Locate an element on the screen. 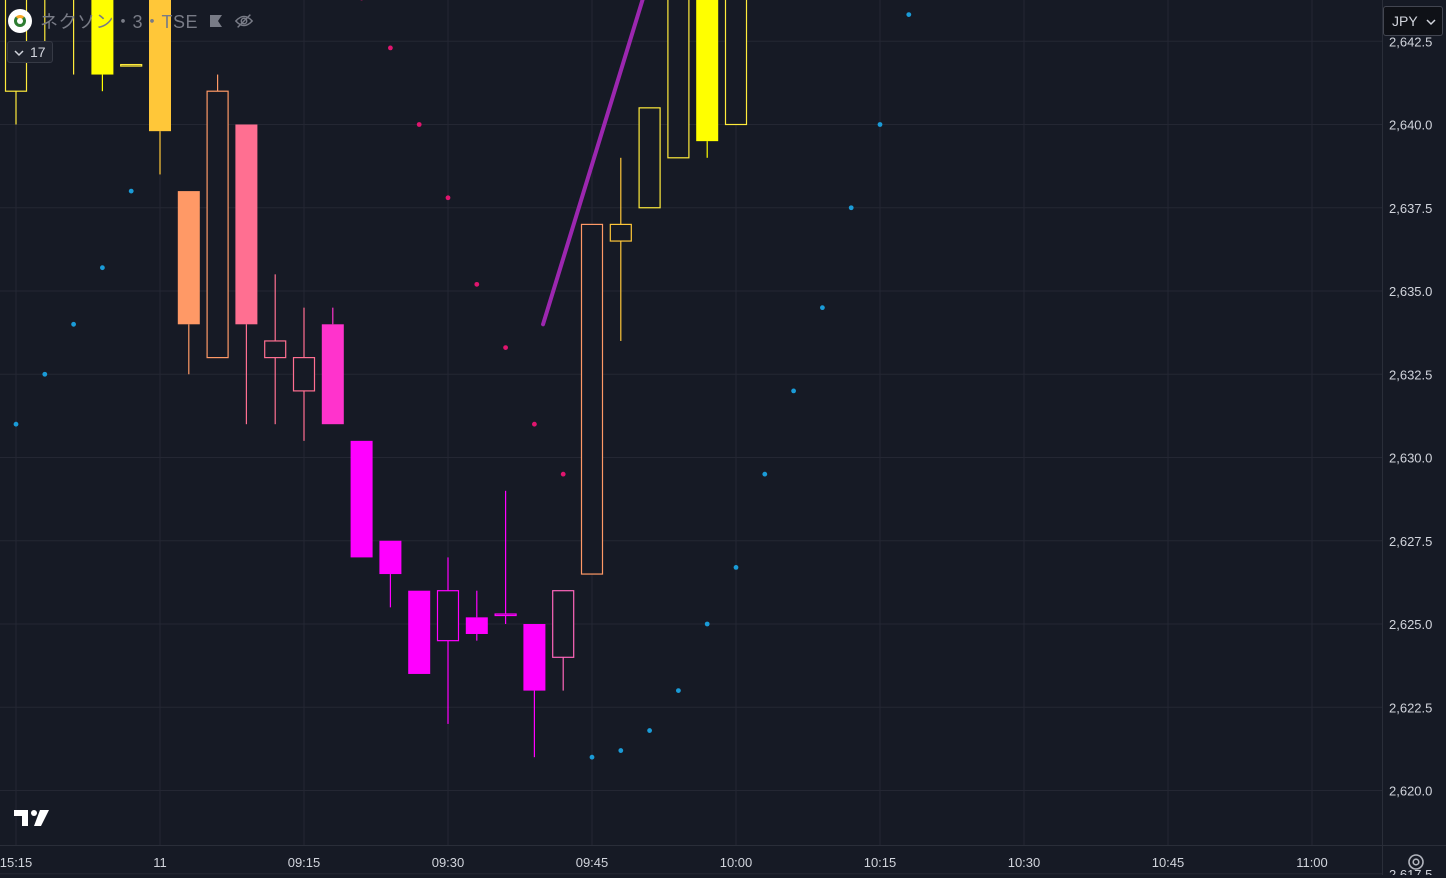 The width and height of the screenshot is (1446, 878). y-tick-label: 2,622.5 is located at coordinates (1410, 707).